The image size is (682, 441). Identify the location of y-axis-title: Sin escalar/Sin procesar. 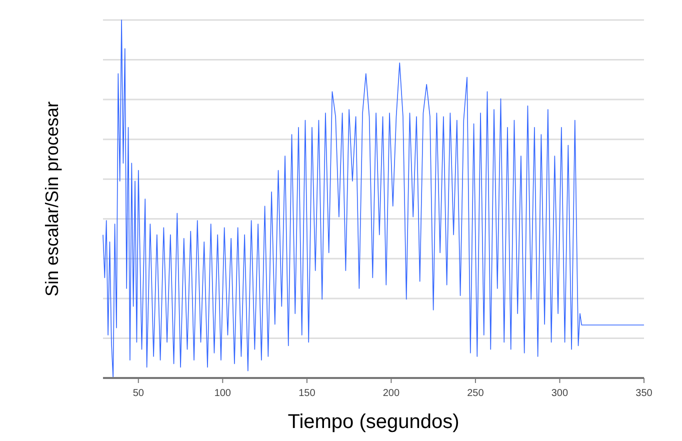
(52, 199).